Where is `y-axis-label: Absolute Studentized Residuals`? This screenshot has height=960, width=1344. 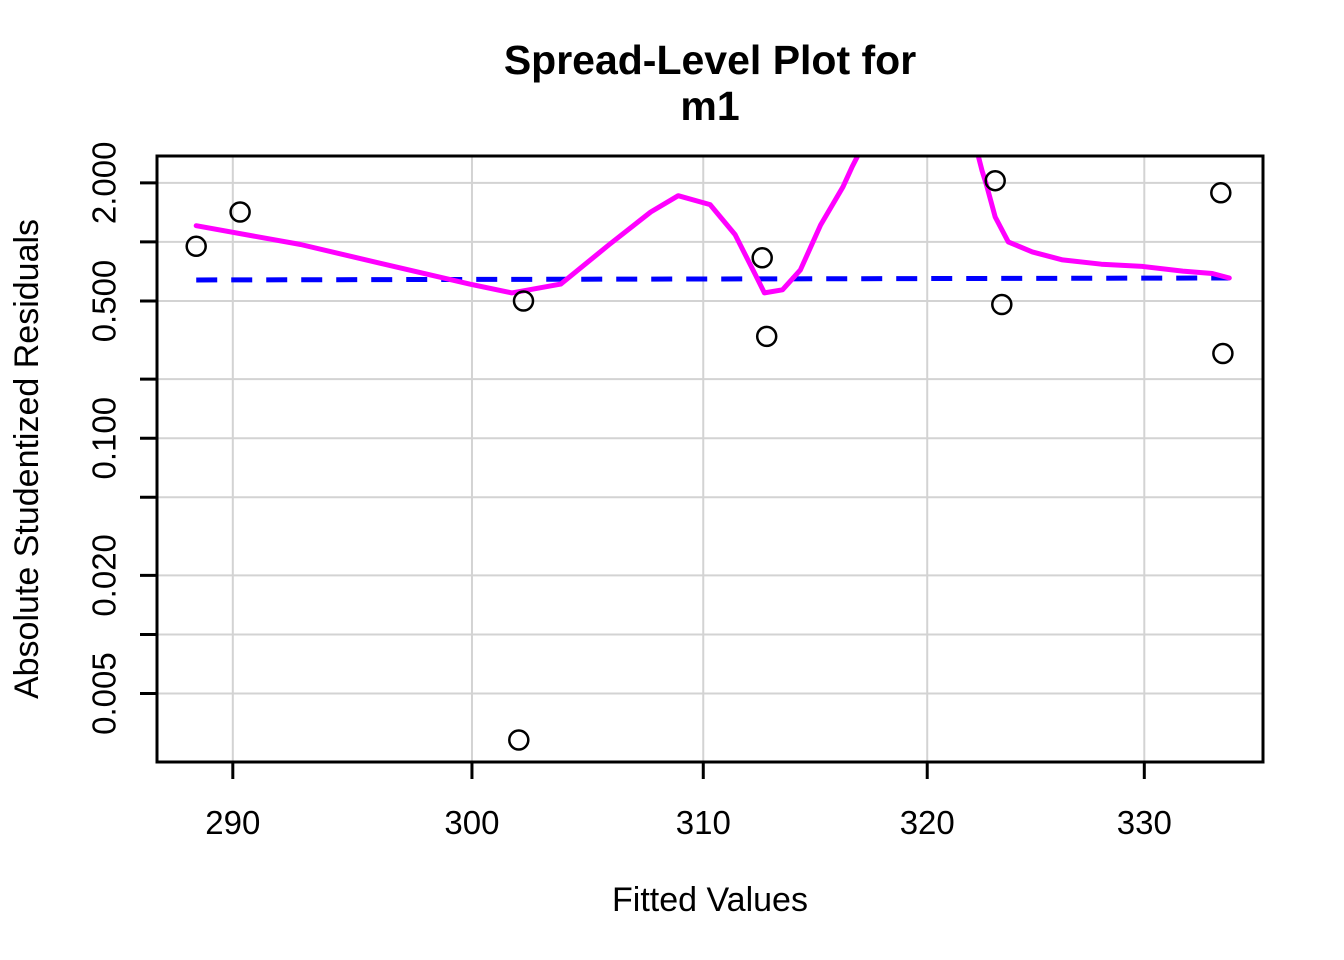 y-axis-label: Absolute Studentized Residuals is located at coordinates (27, 459).